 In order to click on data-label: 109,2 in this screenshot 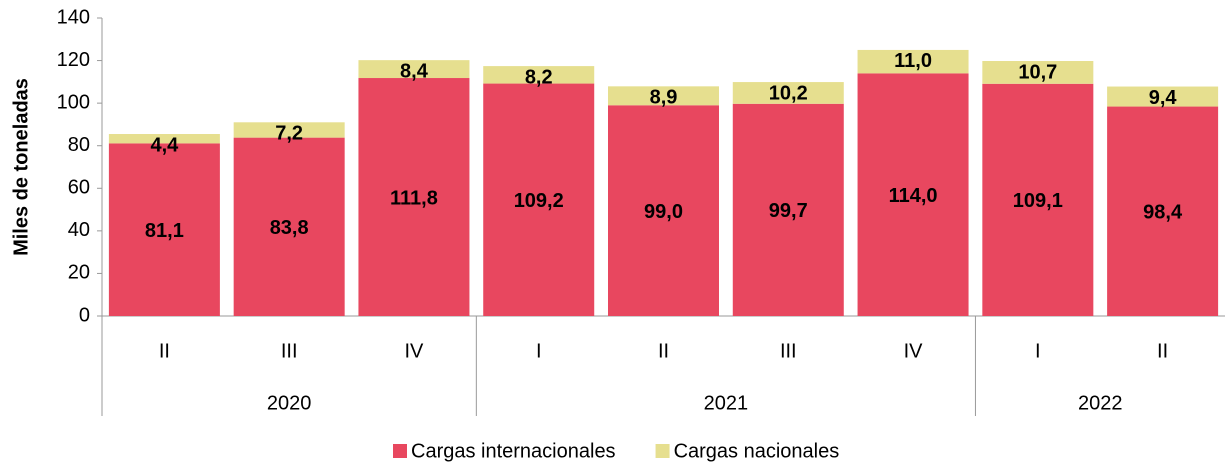, I will do `click(539, 201)`.